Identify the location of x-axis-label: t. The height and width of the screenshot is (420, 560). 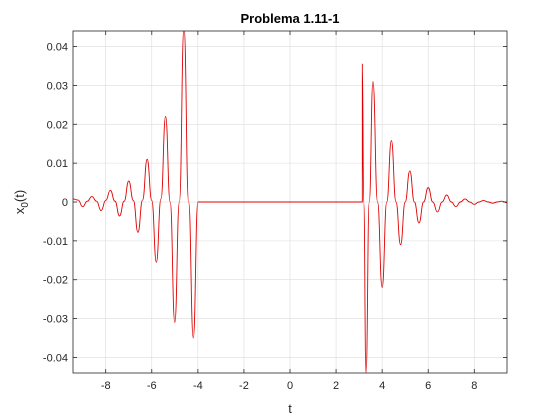
(290, 408).